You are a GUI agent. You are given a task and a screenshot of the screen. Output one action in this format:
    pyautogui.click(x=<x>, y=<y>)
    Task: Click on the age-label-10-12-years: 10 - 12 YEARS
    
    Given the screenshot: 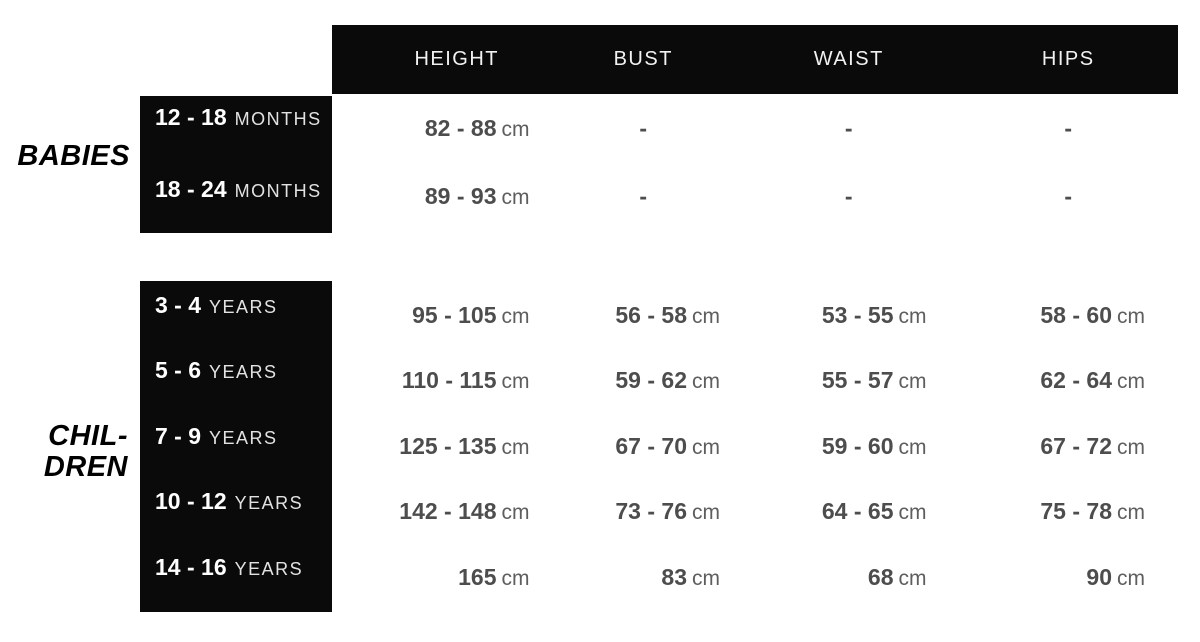 What is the action you would take?
    pyautogui.click(x=243, y=501)
    